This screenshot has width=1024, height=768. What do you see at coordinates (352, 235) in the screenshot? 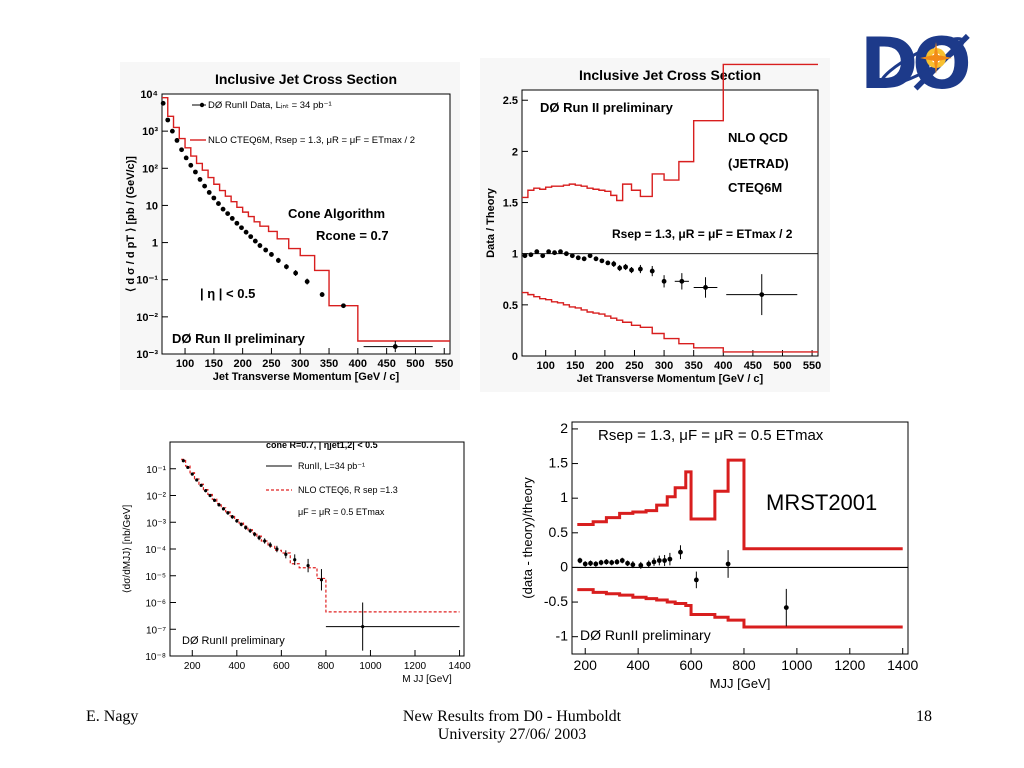
I see `annotation-rcone: Rcone = 0.7` at bounding box center [352, 235].